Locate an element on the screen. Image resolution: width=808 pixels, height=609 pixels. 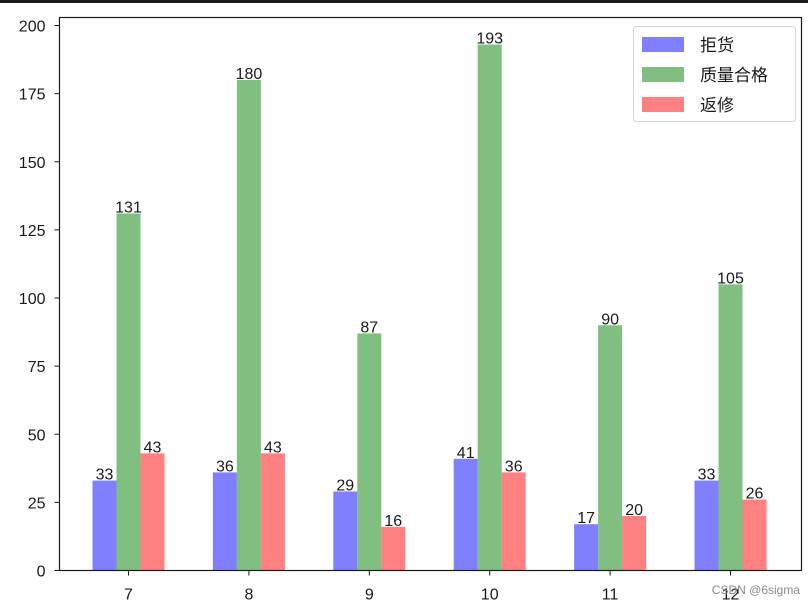
y-tick-label: 25 is located at coordinates (37, 503).